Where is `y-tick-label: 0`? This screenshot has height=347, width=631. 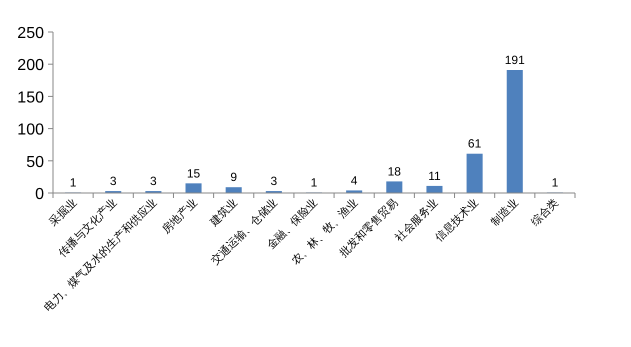 y-tick-label: 0 is located at coordinates (39, 194).